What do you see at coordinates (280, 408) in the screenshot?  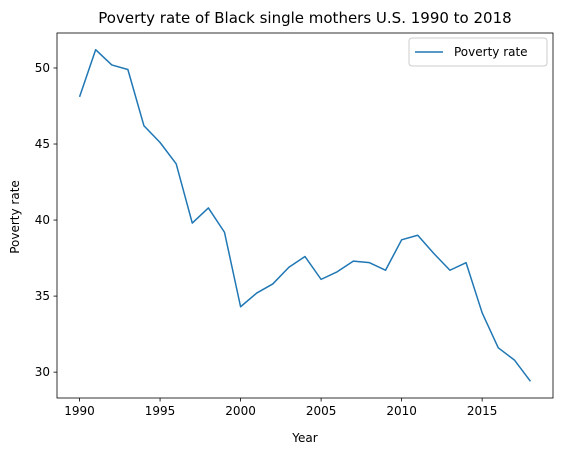 I see `x-axis-ticks: 1990 1995 2000 2005 2010 2015` at bounding box center [280, 408].